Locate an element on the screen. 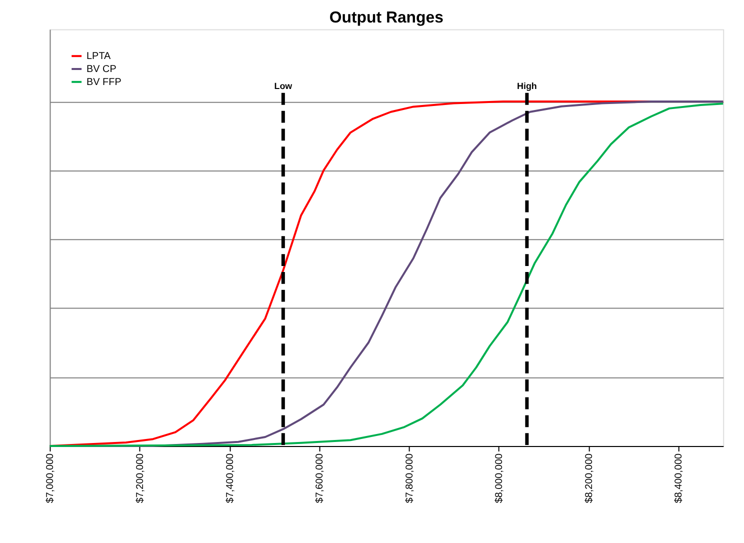 The height and width of the screenshot is (543, 744). x-tick-label: $7,400,000 is located at coordinates (230, 478).